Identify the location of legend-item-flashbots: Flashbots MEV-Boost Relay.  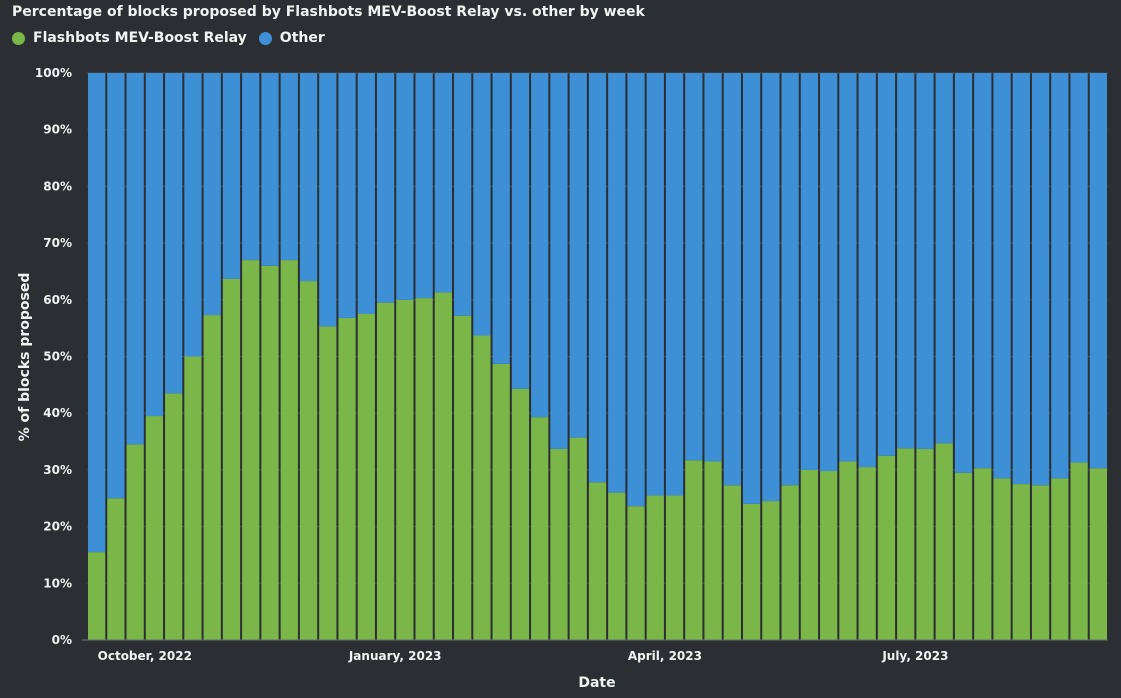
(129, 38).